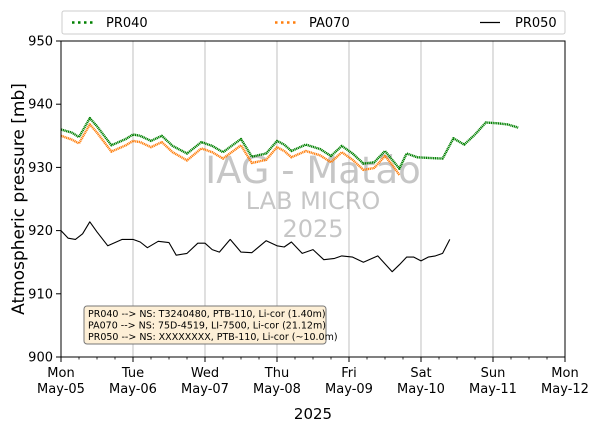  I want to click on y-tick-label-920: 920, so click(40, 231).